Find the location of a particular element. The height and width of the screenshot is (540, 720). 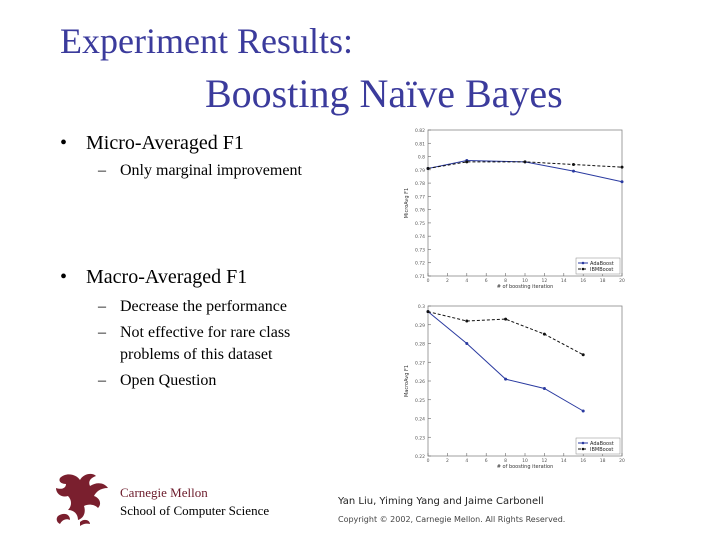

bullet-macro: • Macro-Averaged F1 is located at coordinates (153, 277).